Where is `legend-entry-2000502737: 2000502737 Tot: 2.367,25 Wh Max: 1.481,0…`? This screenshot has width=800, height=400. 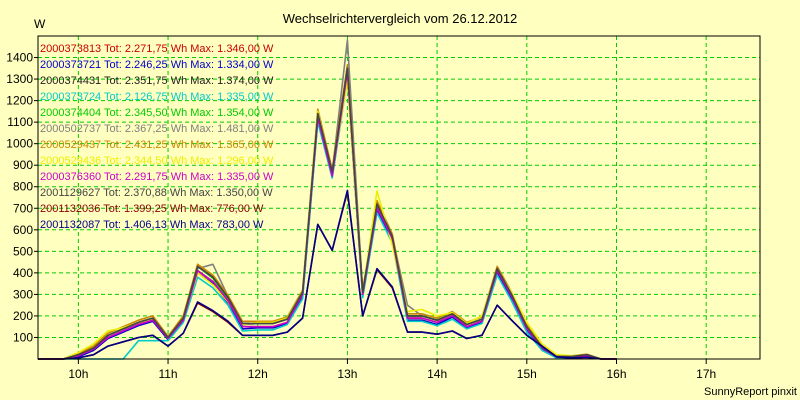 legend-entry-2000502737: 2000502737 Tot: 2.367,25 Wh Max: 1.481,0… is located at coordinates (157, 129).